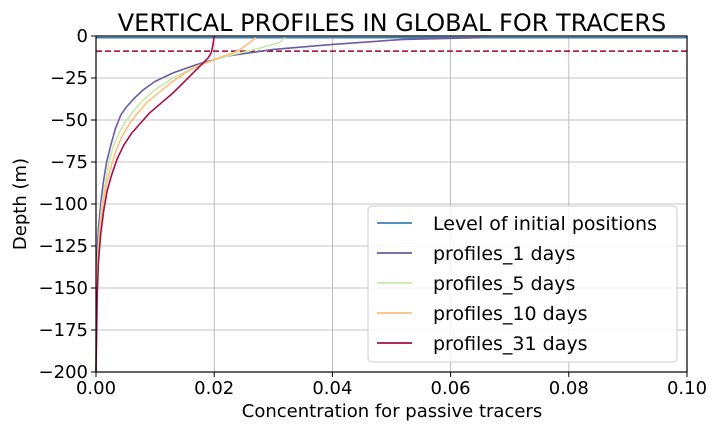 The width and height of the screenshot is (720, 432). Describe the element at coordinates (96, 388) in the screenshot. I see `x-tick-label: 0.00` at that location.